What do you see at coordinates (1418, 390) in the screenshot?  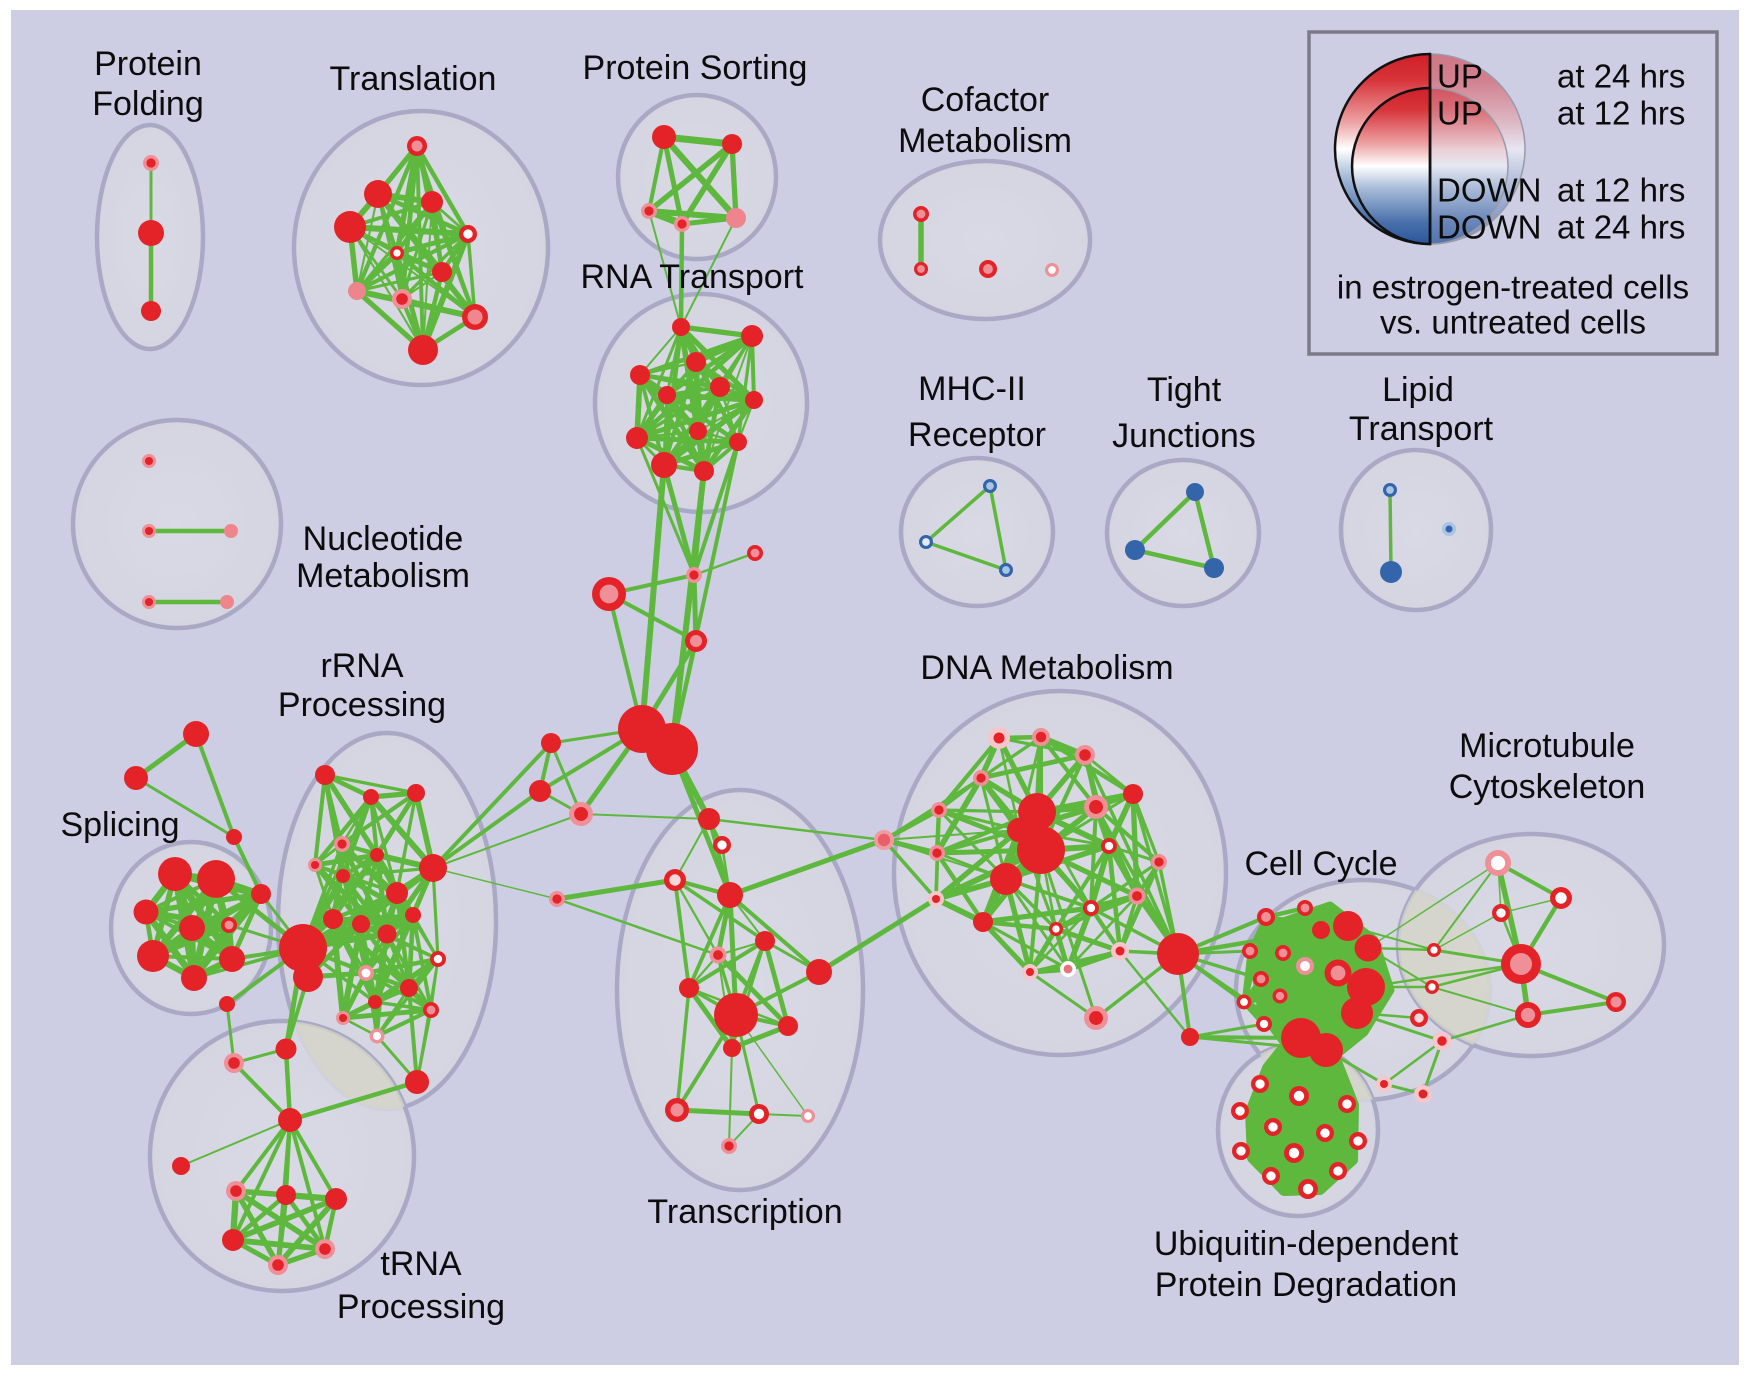 I see `svg-text: Lipid` at bounding box center [1418, 390].